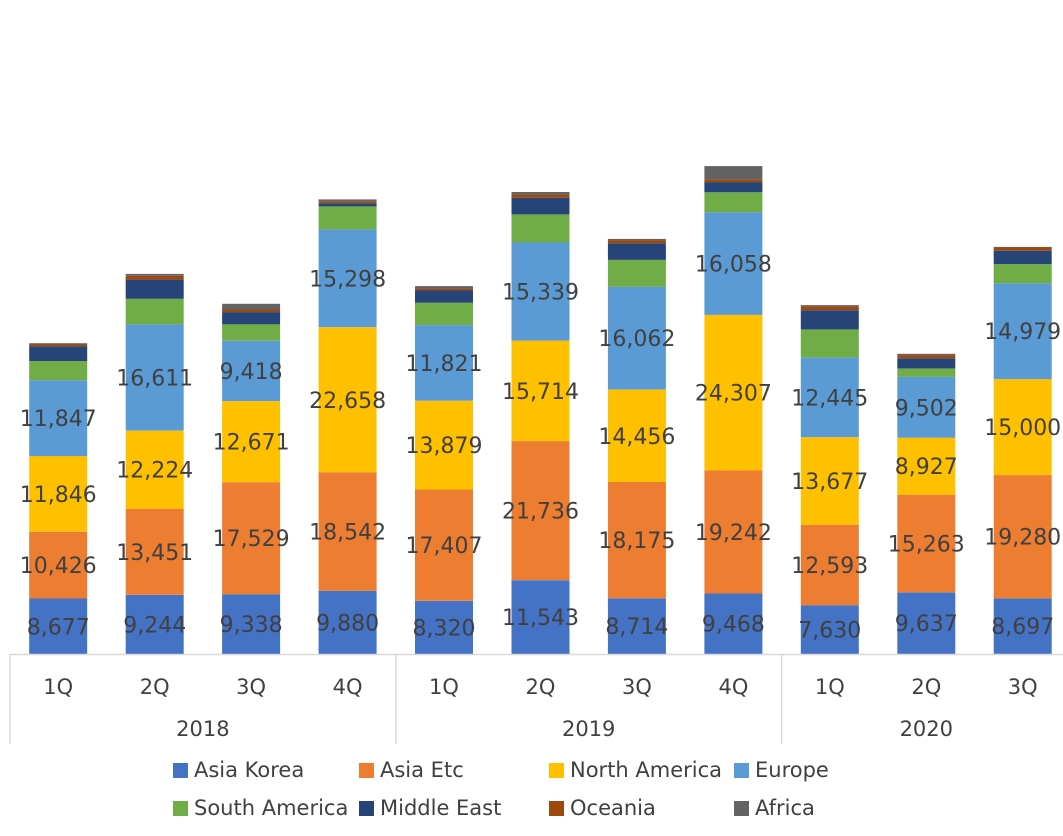 Image resolution: width=1063 pixels, height=836 pixels. Describe the element at coordinates (58, 687) in the screenshot. I see `tick-label: 1Q` at that location.